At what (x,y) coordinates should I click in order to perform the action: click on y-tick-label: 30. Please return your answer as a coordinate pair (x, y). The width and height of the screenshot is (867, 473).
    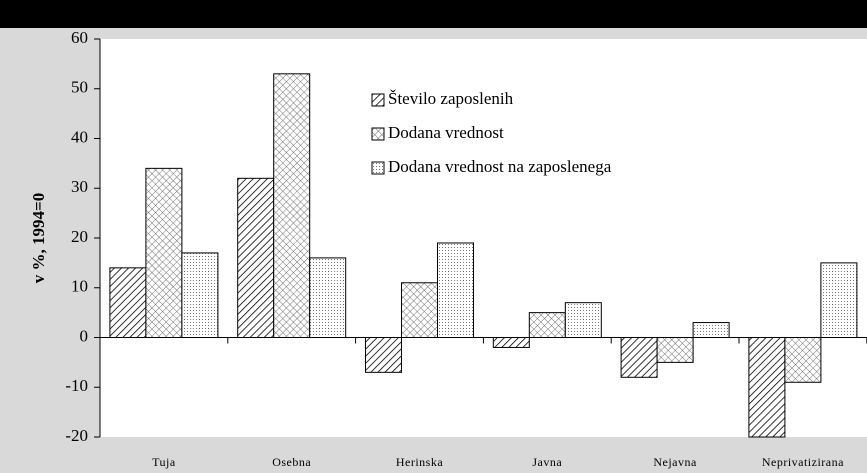
    Looking at the image, I should click on (79, 186).